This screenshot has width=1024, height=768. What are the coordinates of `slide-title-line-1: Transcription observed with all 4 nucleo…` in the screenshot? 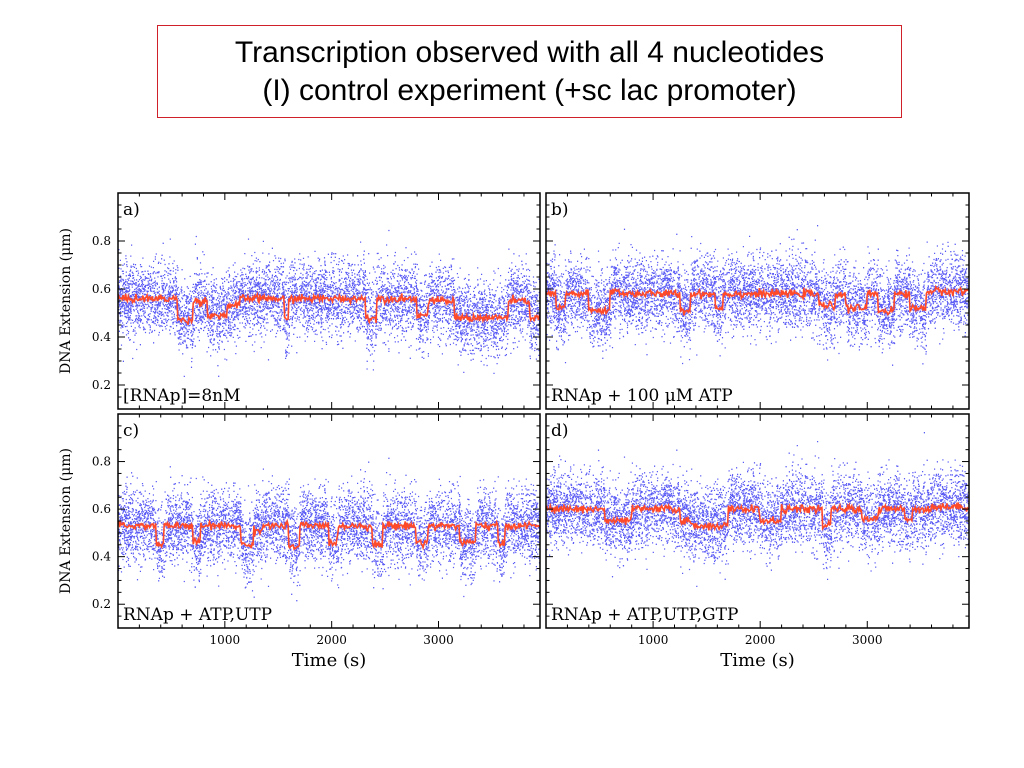 It's located at (529, 52).